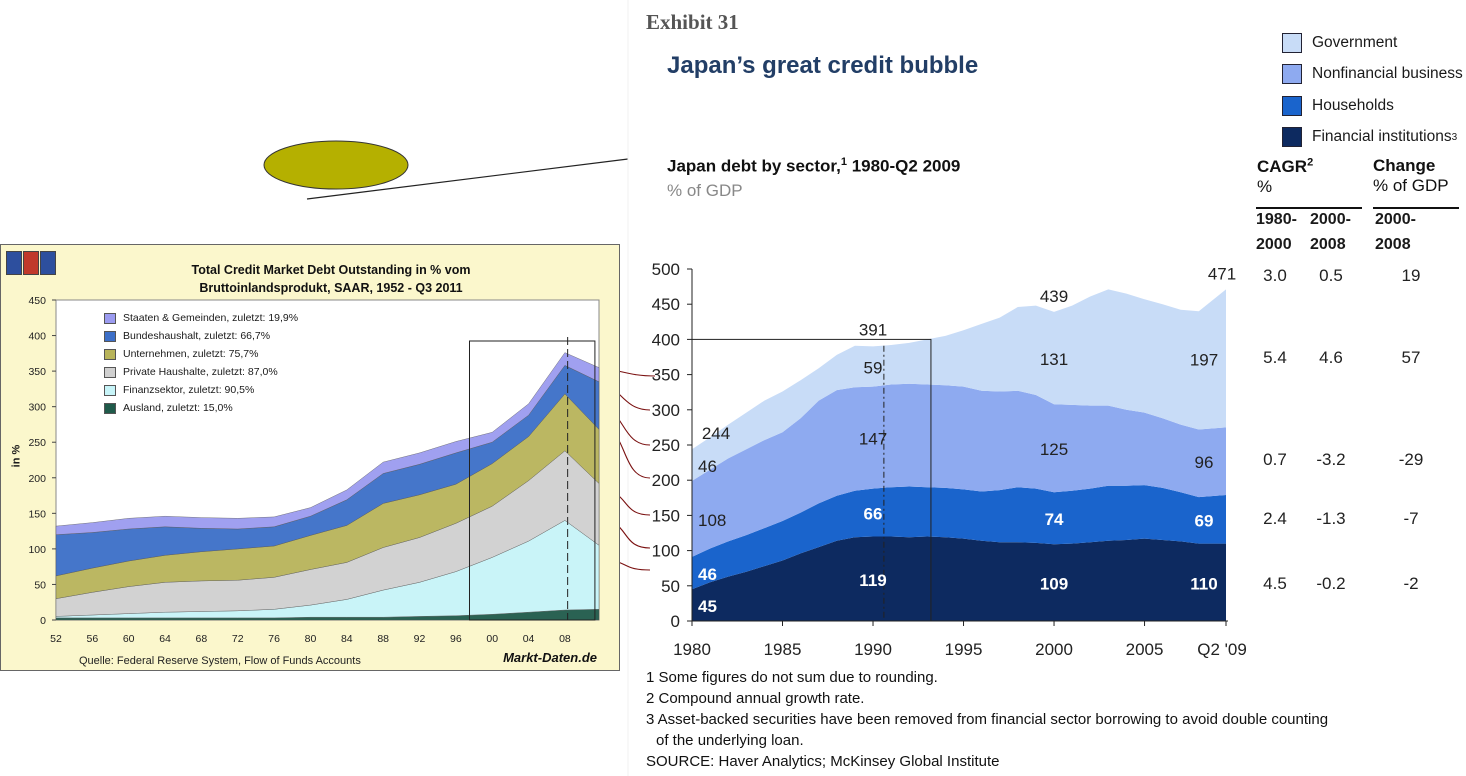 The height and width of the screenshot is (776, 1466). What do you see at coordinates (37, 514) in the screenshot?
I see `left-y-tick-label: 150` at bounding box center [37, 514].